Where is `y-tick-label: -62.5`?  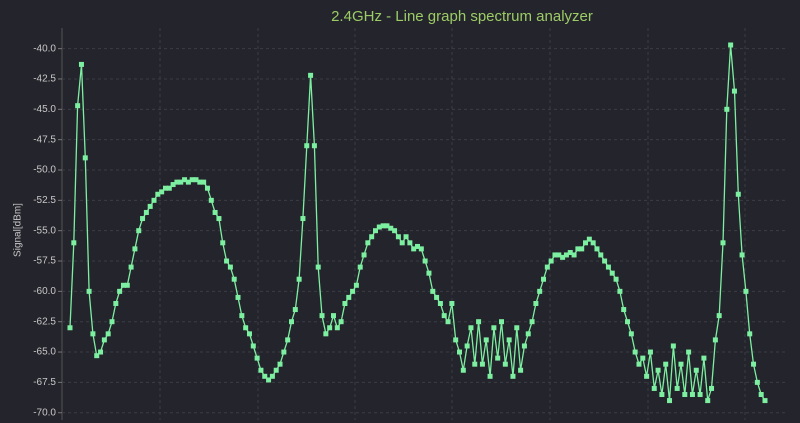 y-tick-label: -62.5 is located at coordinates (44, 321).